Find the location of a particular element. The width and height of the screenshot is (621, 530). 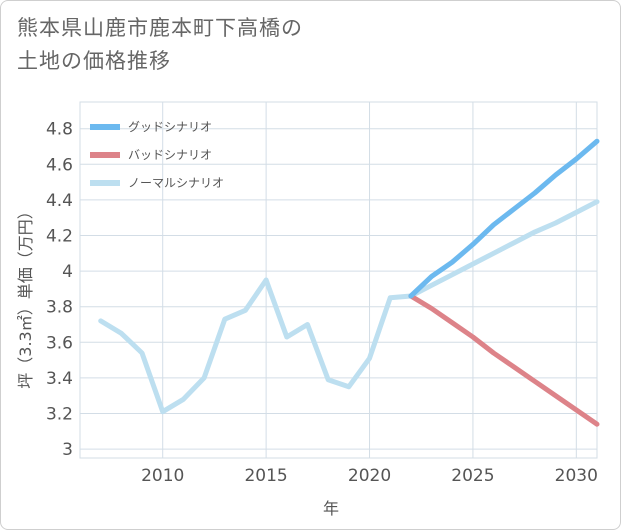

x-tick-label: 2025 is located at coordinates (472, 476).